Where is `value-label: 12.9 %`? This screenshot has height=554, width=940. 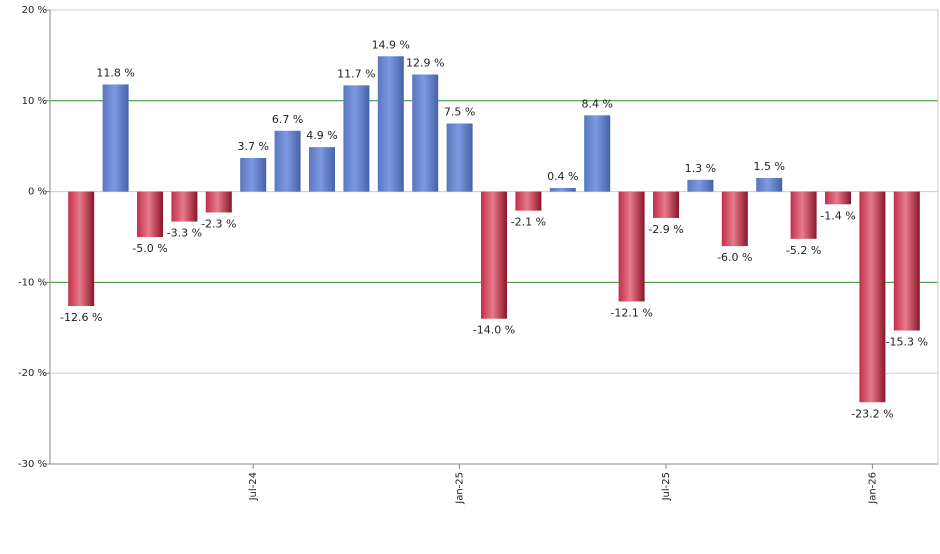
value-label: 12.9 % is located at coordinates (425, 62).